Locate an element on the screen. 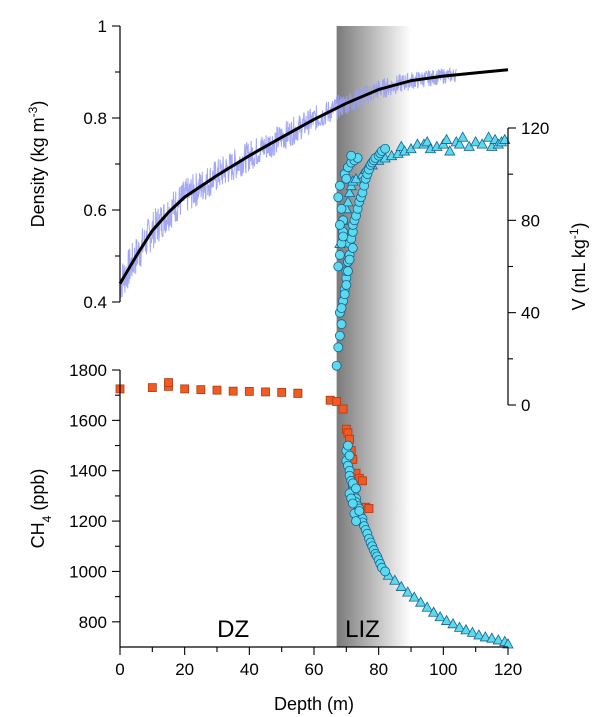 The image size is (600, 717). density-axis-title: Density (kg m-3) is located at coordinates (37, 164).